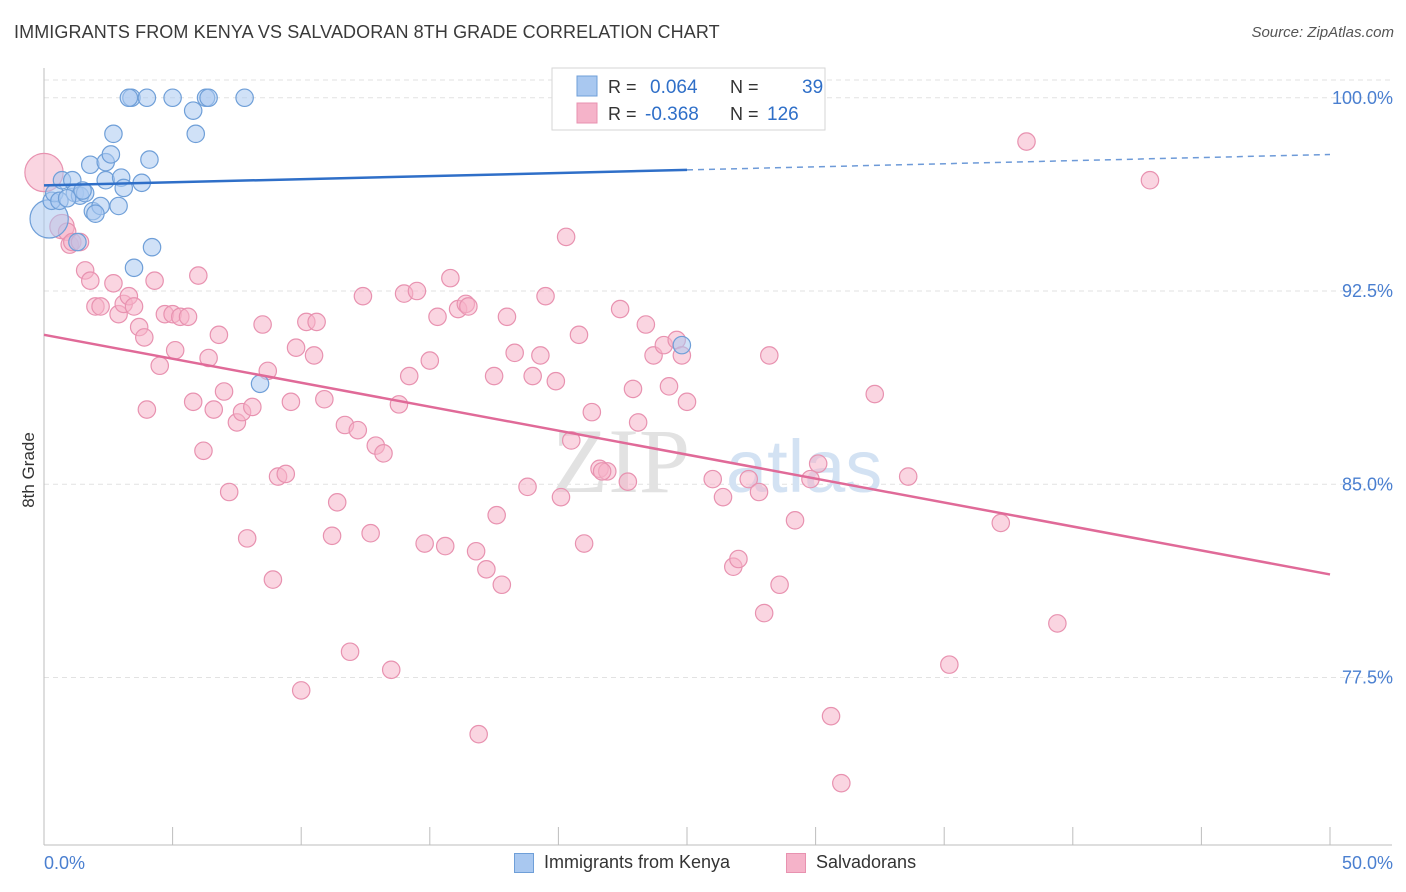 This screenshot has width=1406, height=892. I want to click on legend-n-value-kenya: 39, so click(812, 87).